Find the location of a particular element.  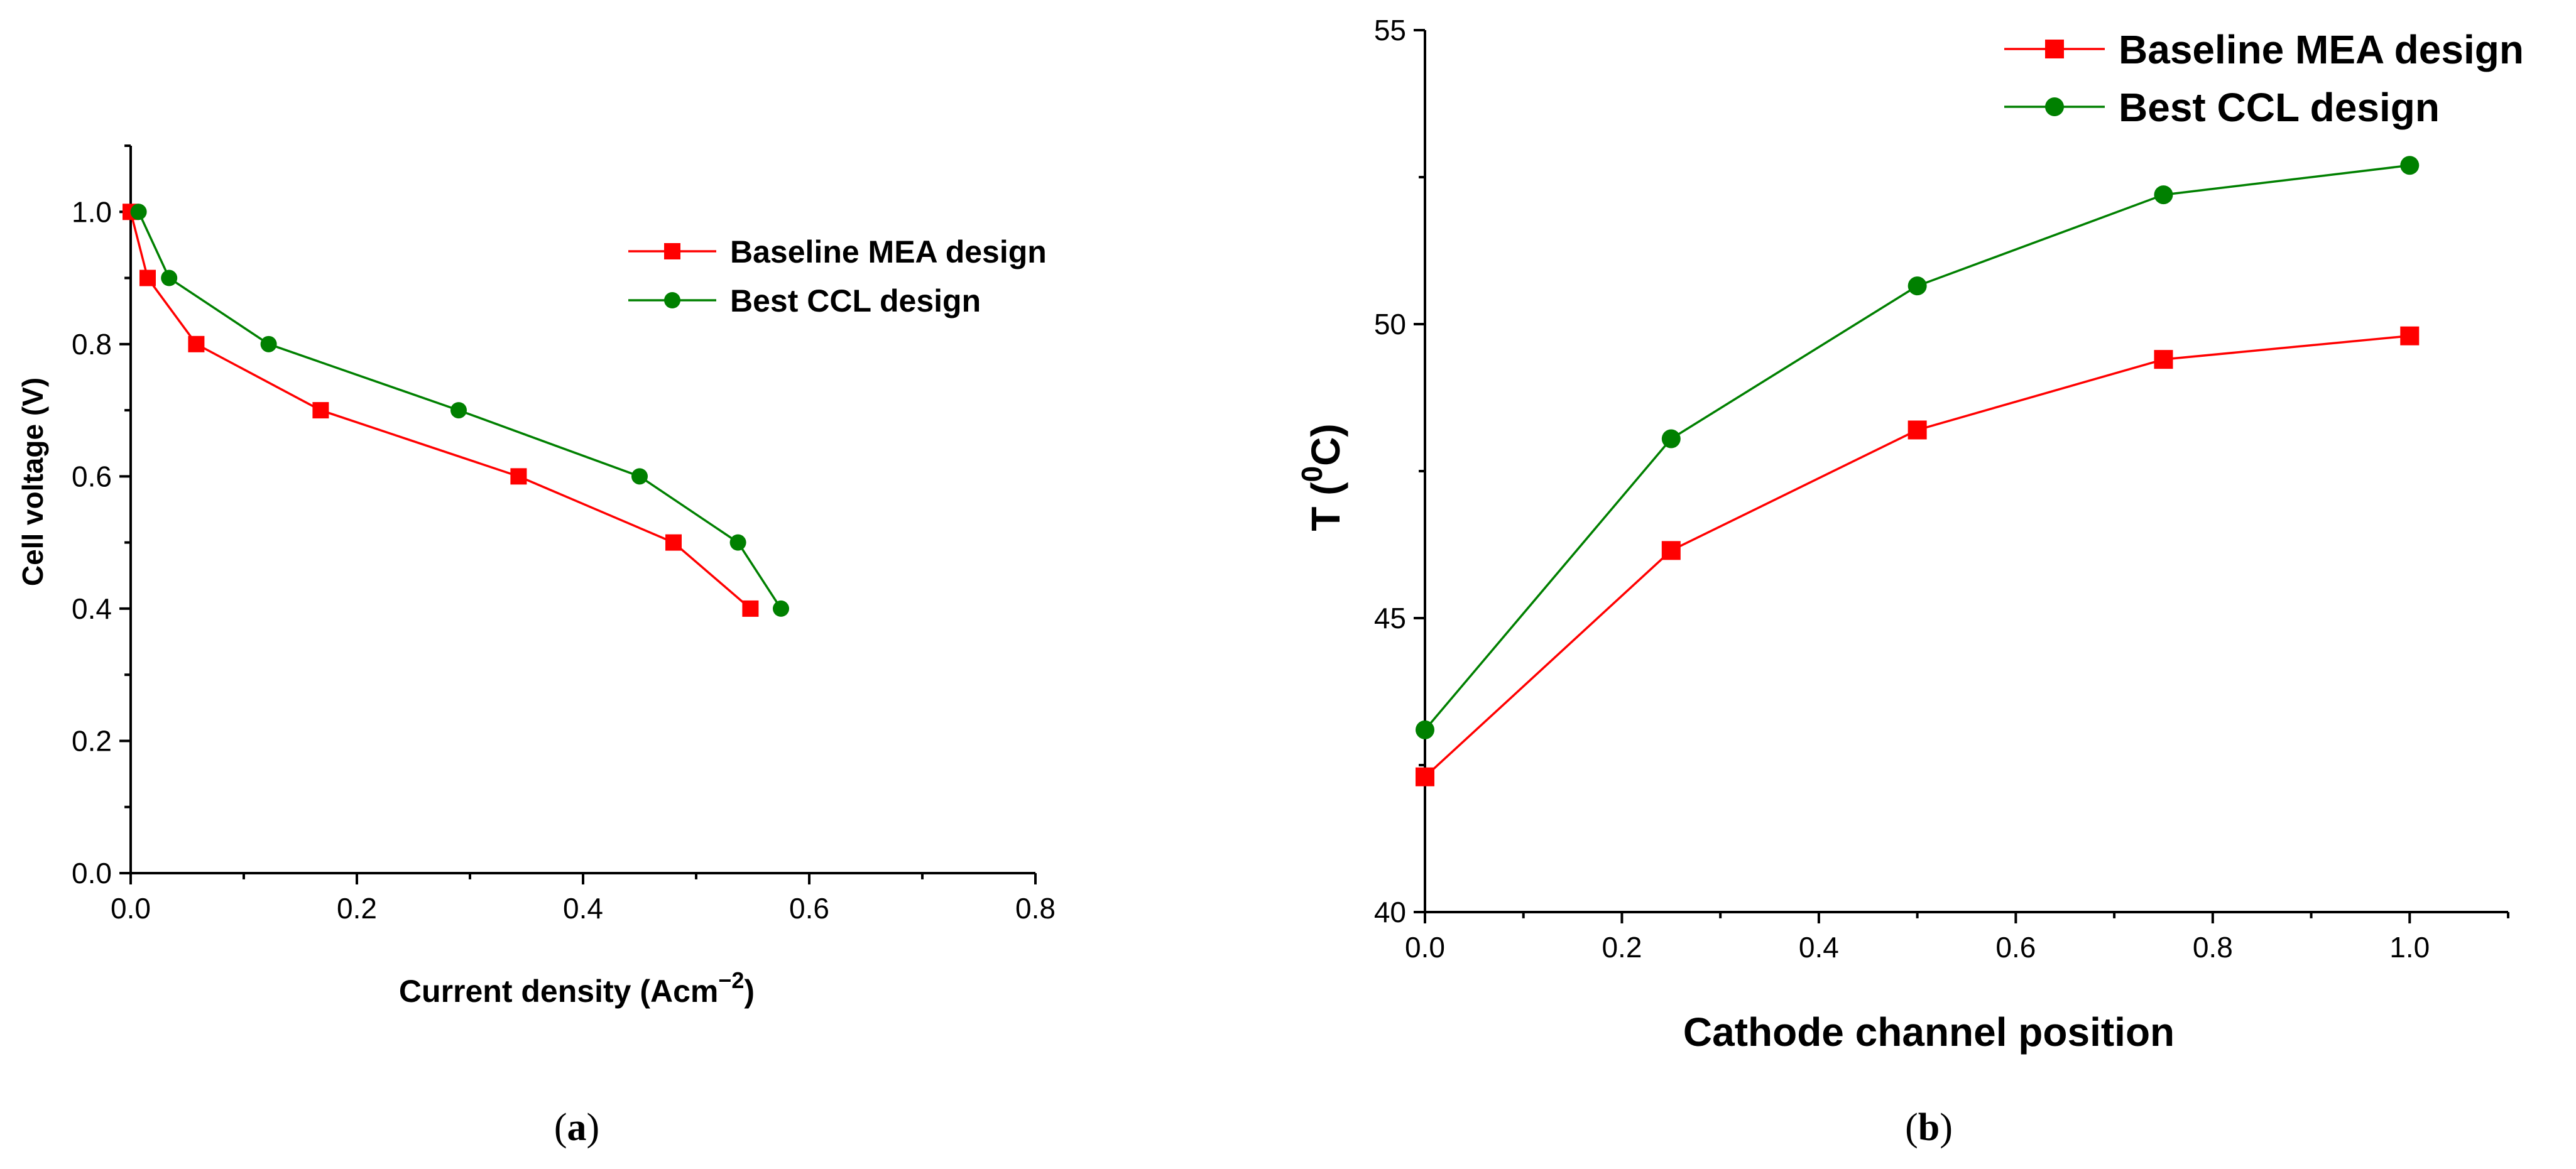

chart-a-legend-marker-best-ccl is located at coordinates (672, 300).